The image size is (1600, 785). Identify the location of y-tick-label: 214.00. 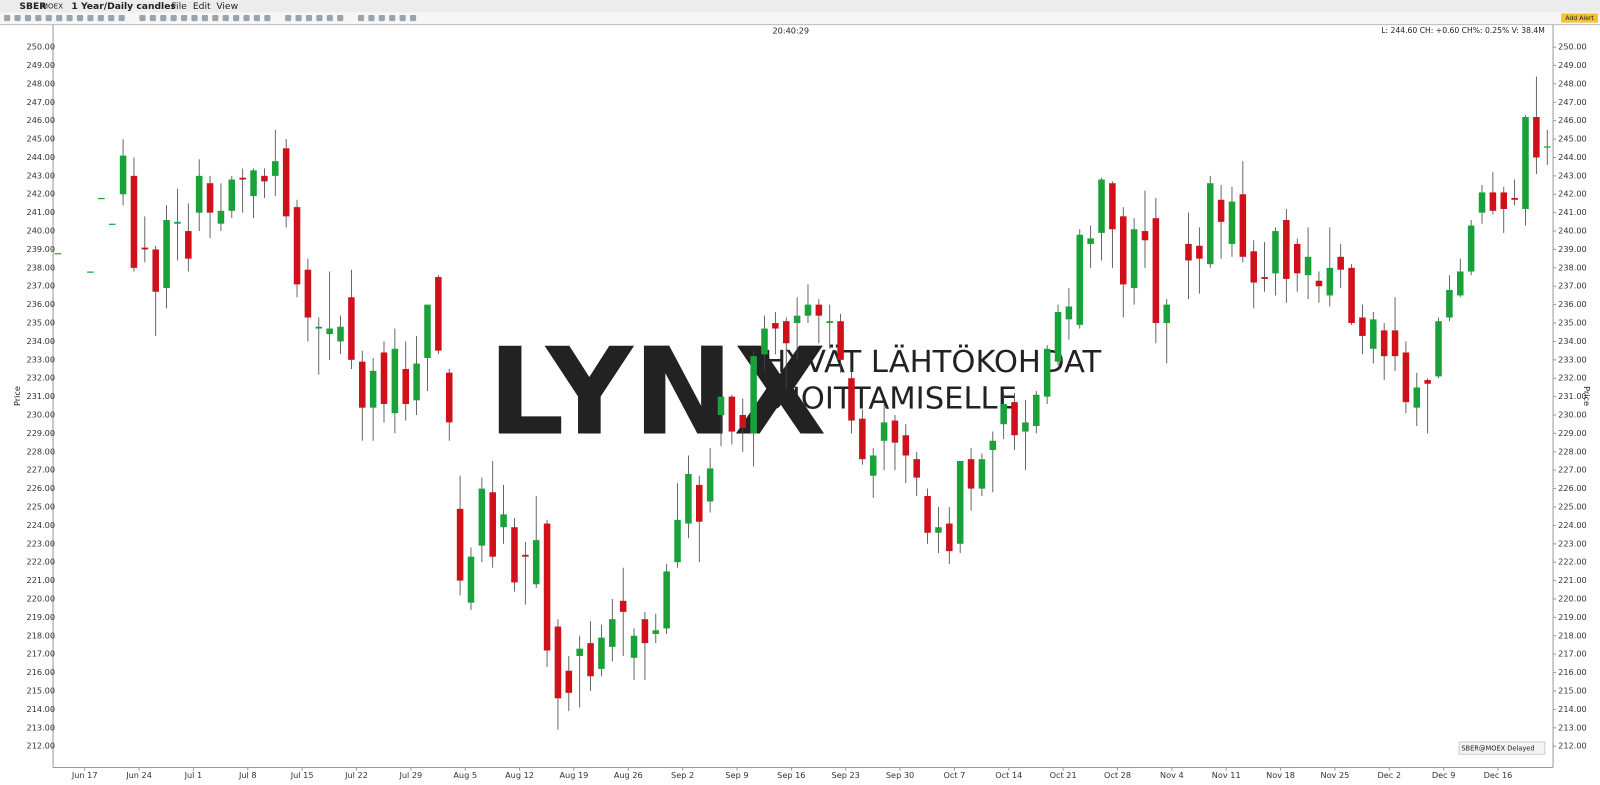
(41, 709).